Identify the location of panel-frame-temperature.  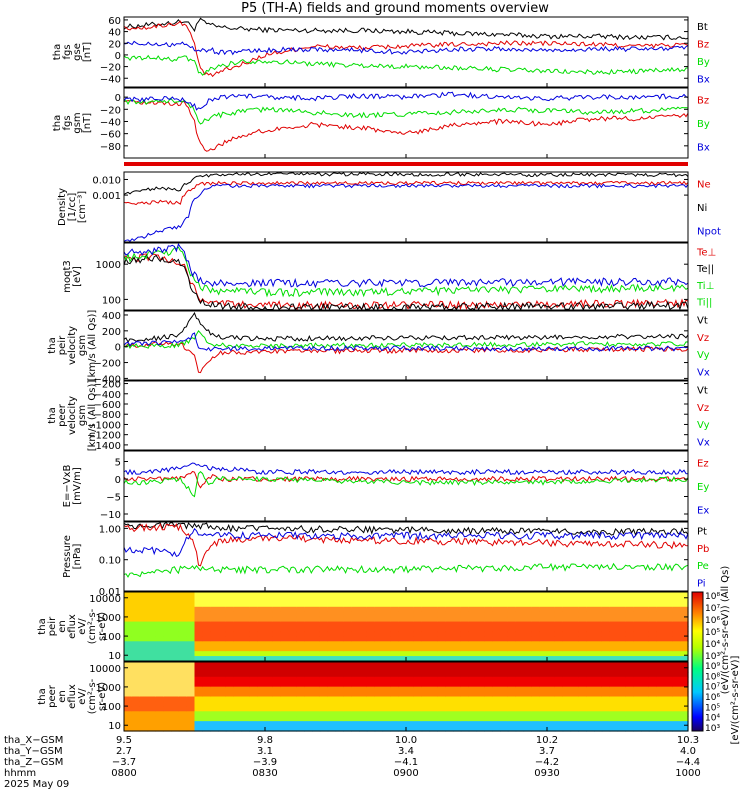
(406, 276).